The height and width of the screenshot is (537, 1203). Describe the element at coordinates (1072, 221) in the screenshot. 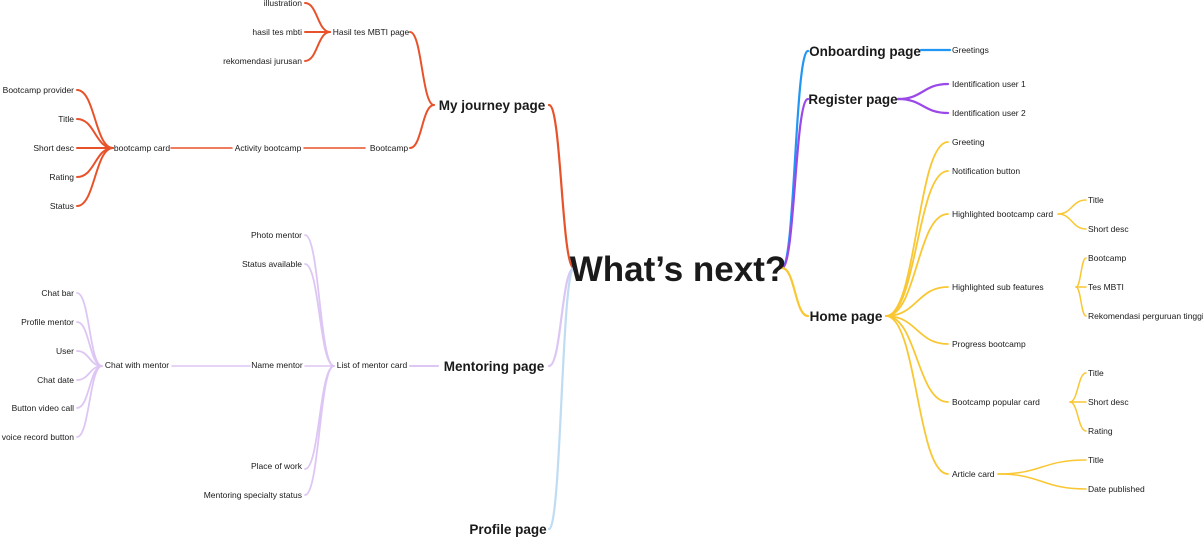

I see `edge-hl-card-desc` at that location.